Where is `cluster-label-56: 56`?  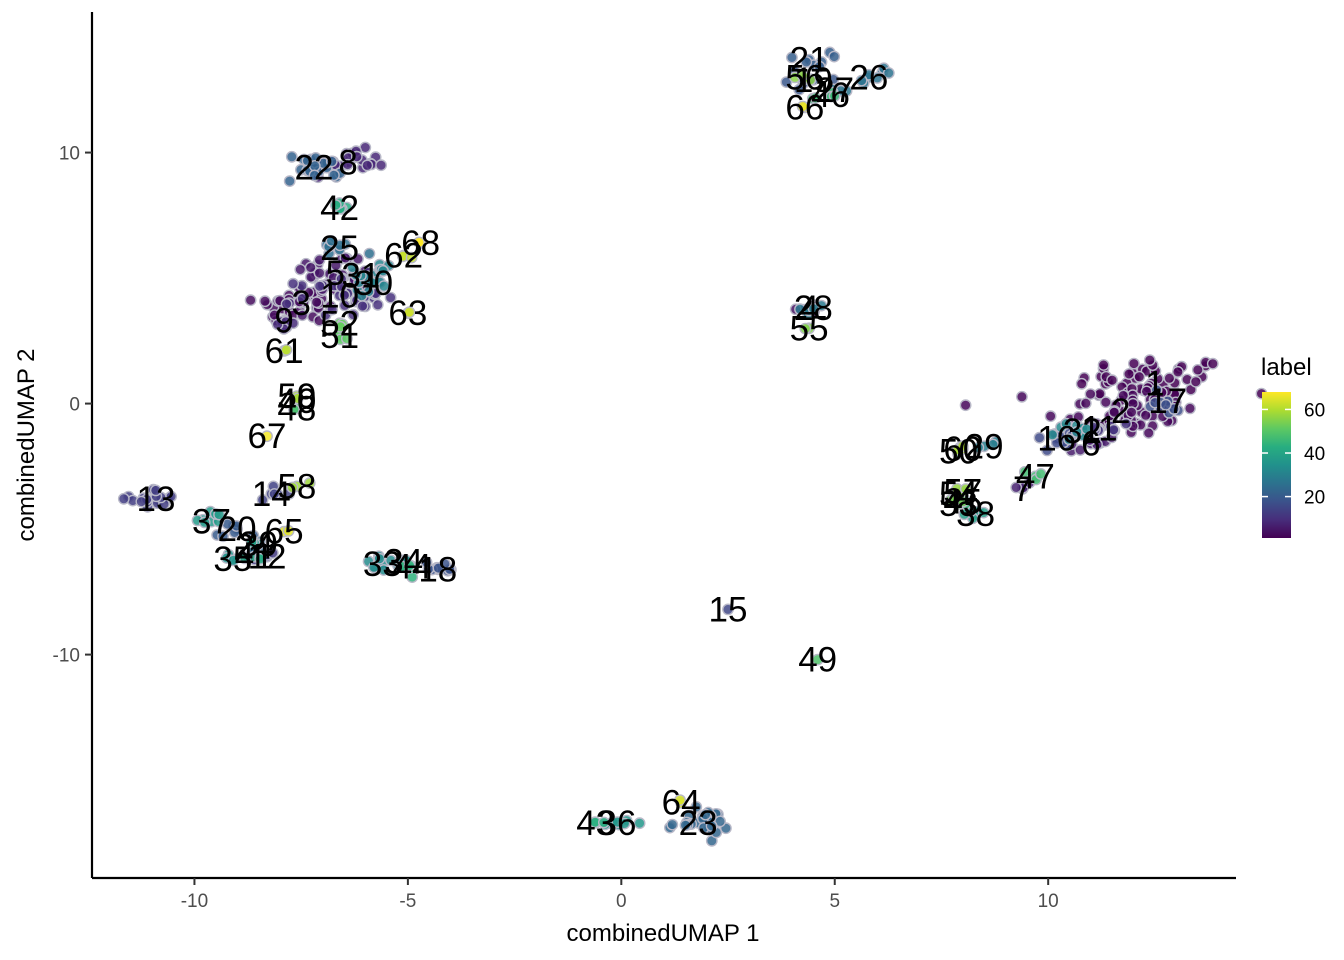 cluster-label-56: 56 is located at coordinates (804, 77).